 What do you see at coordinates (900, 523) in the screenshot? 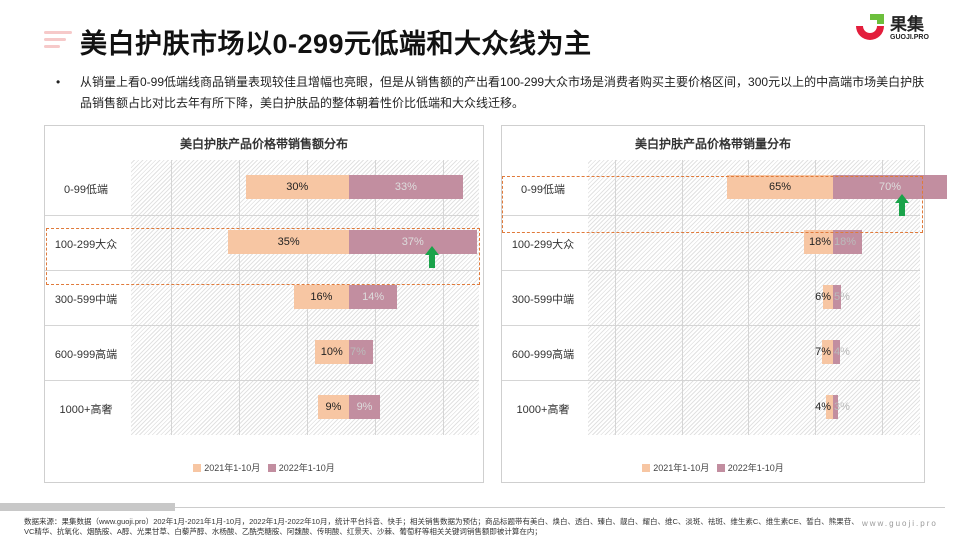
I see `footer-url: www.guoji.pro` at bounding box center [900, 523].